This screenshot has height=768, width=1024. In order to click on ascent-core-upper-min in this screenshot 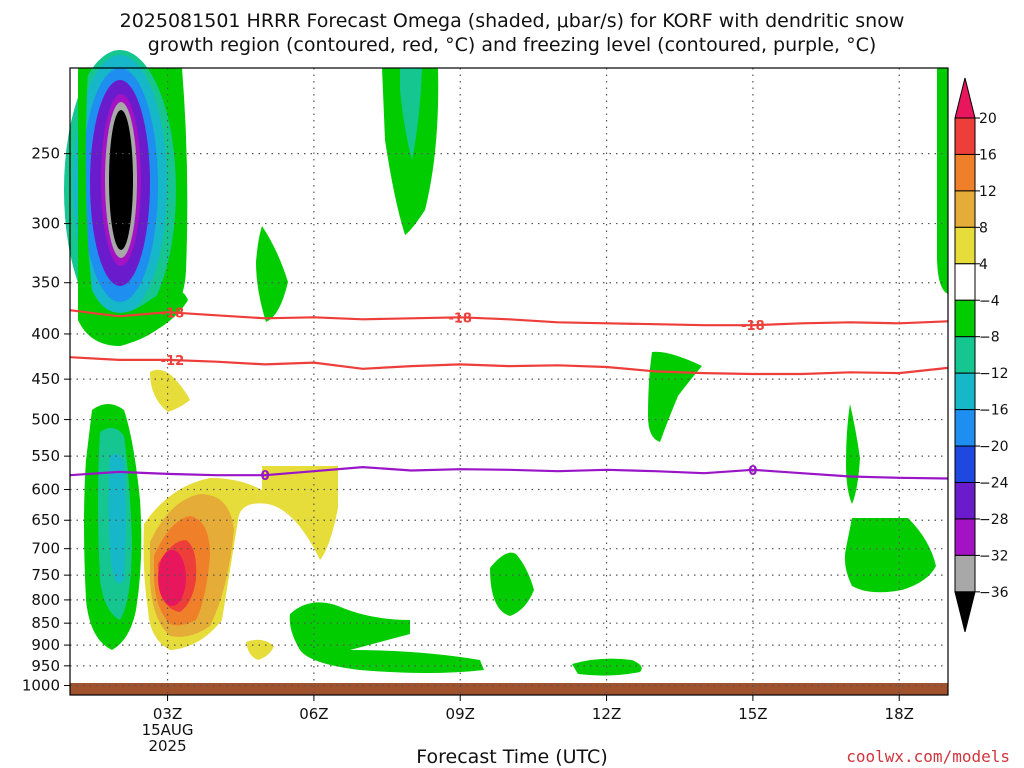, I will do `click(121, 180)`.